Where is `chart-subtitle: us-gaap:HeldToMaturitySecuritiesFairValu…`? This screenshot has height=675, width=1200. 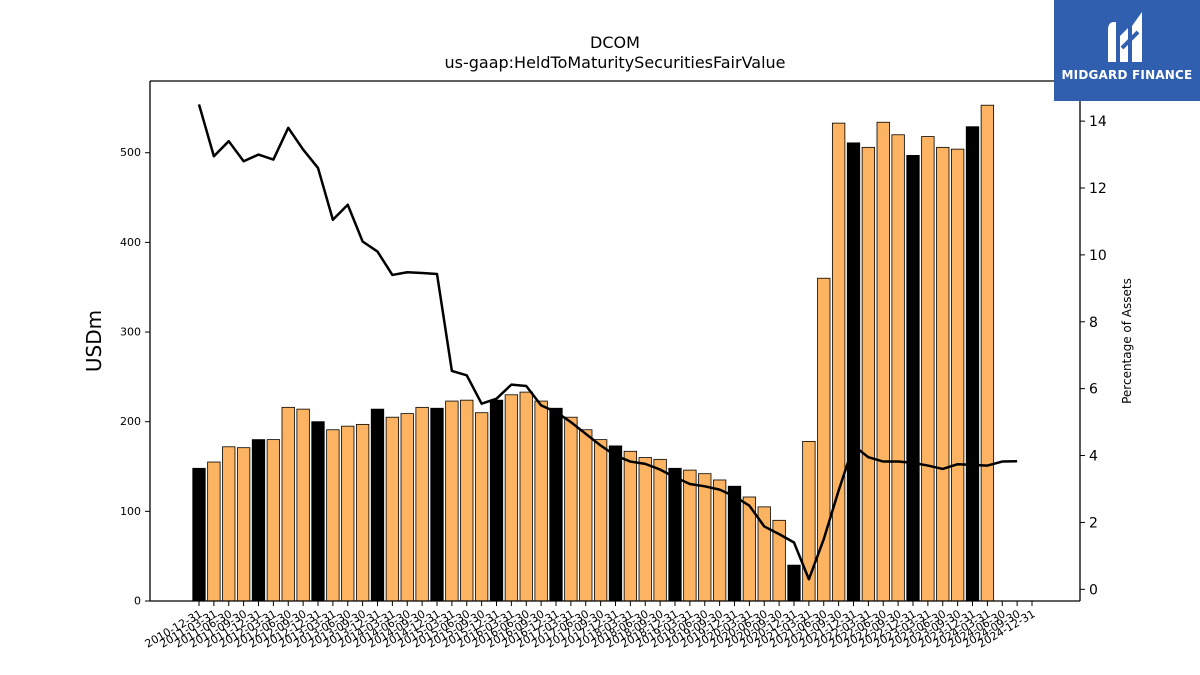 chart-subtitle: us-gaap:HeldToMaturitySecuritiesFairValu… is located at coordinates (615, 62).